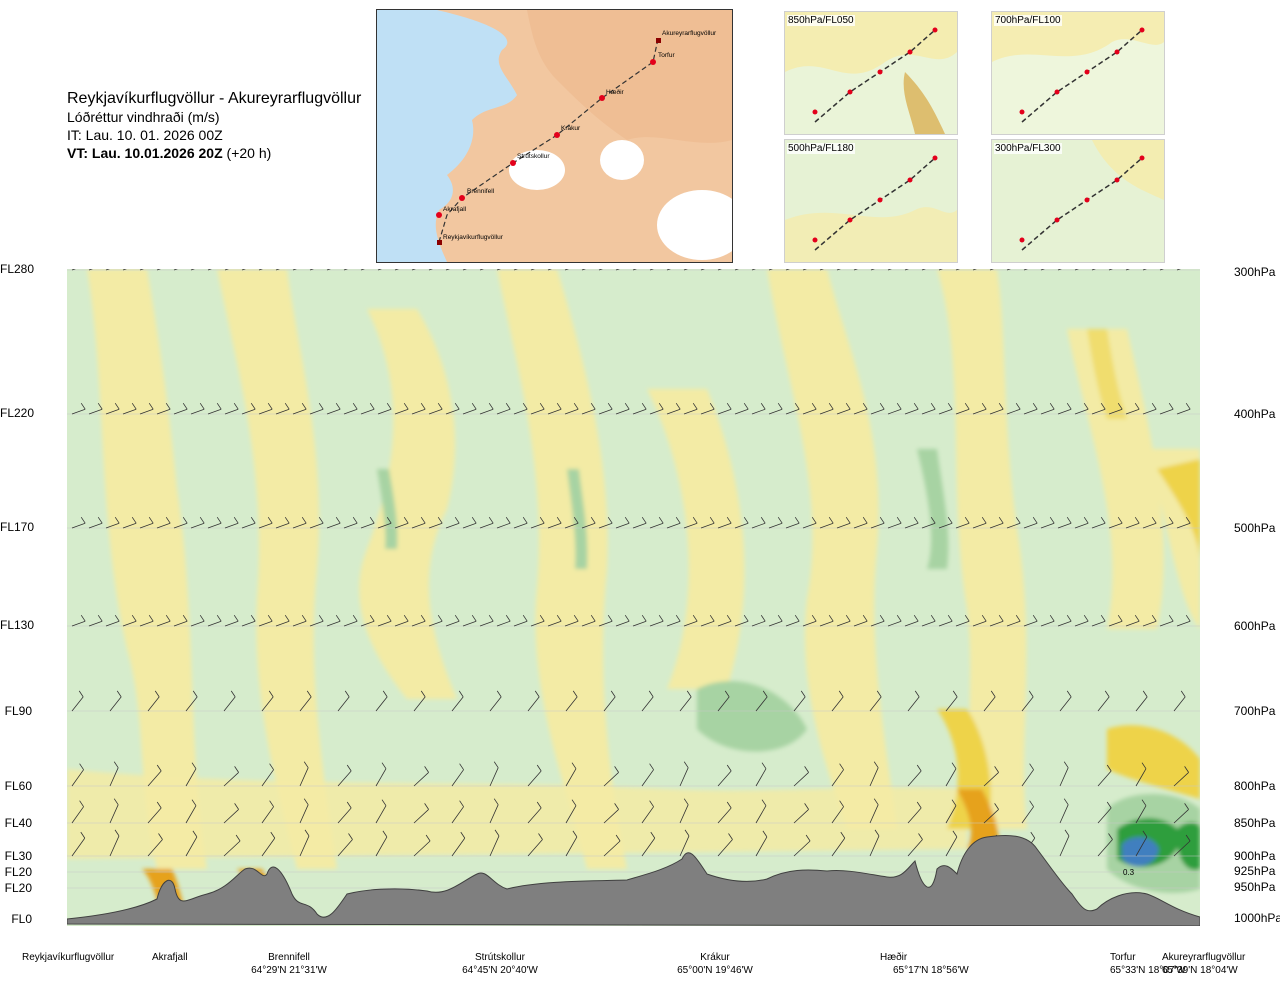  Describe the element at coordinates (68, 957) in the screenshot. I see `location-label: Reykjavíkurflugvöllur` at that location.